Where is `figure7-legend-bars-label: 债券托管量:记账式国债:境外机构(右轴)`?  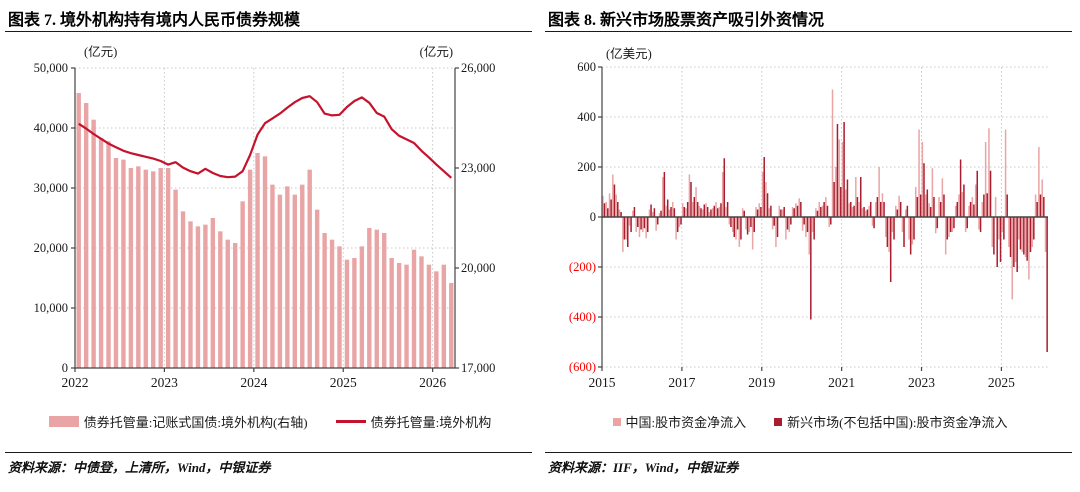 figure7-legend-bars-label: 债券托管量:记账式国债:境外机构(右轴) is located at coordinates (195, 422).